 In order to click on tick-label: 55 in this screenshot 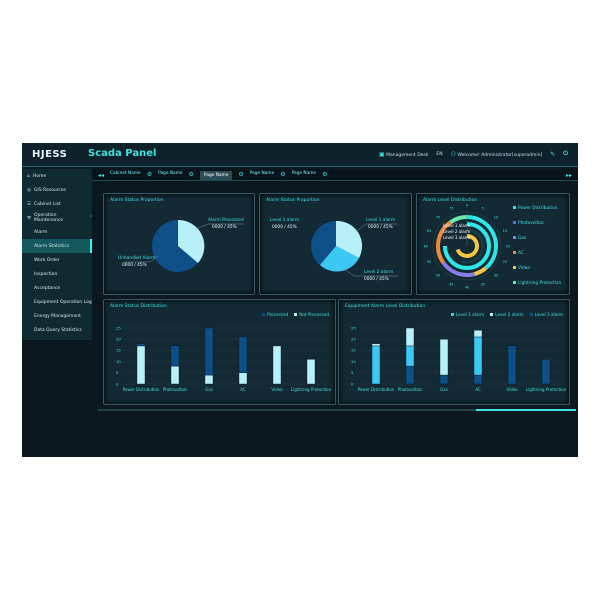, I will do `click(429, 262)`.